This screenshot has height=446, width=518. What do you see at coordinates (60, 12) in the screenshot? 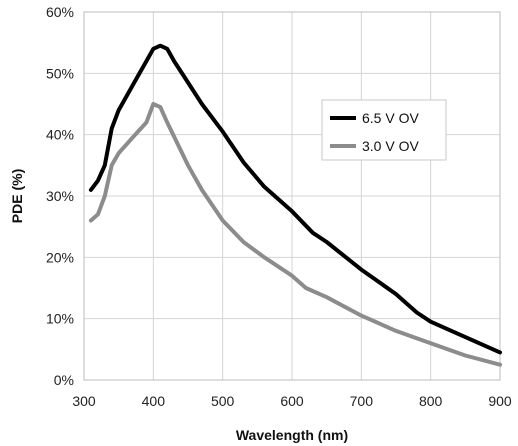
I see `y-tick-label: 60%` at bounding box center [60, 12].